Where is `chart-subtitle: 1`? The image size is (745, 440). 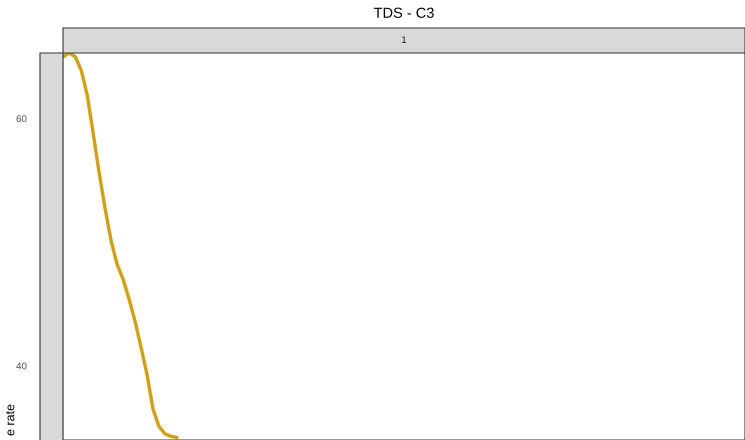
chart-subtitle: 1 is located at coordinates (404, 40).